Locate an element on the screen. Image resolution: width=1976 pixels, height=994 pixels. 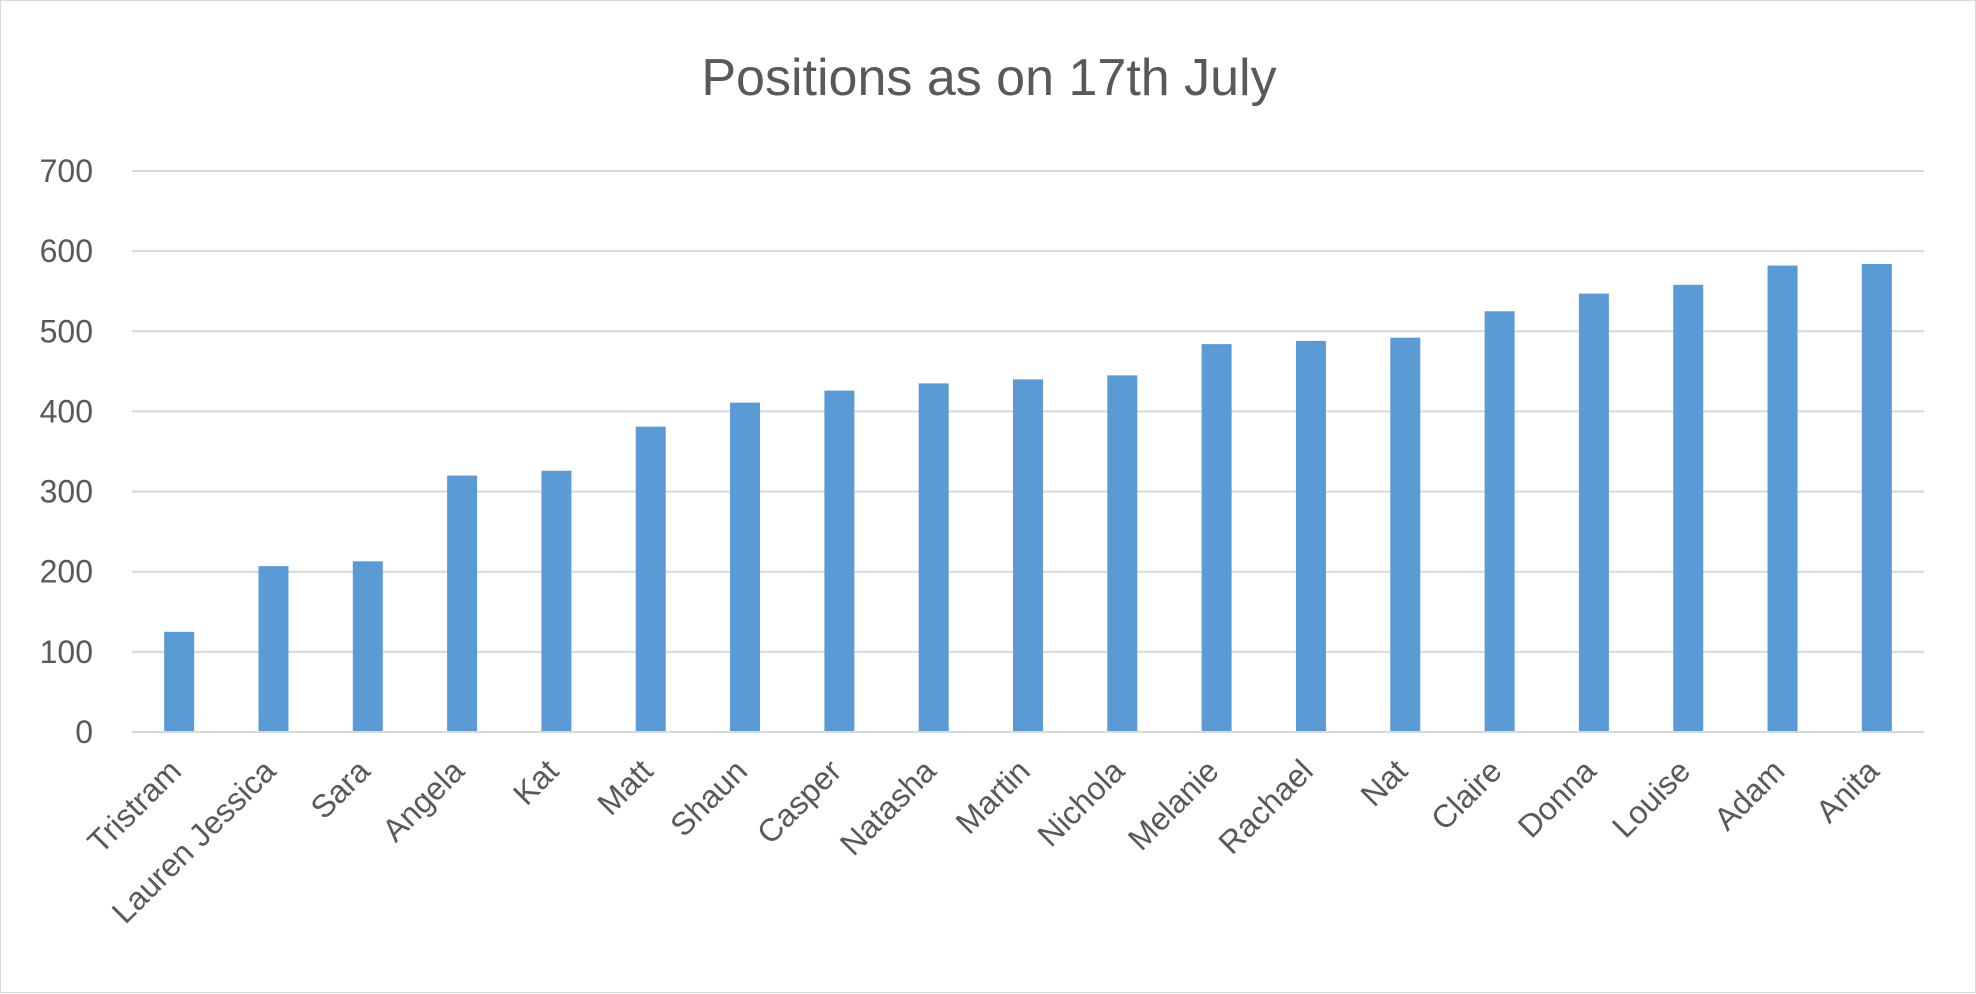
x-category-label: Melanie is located at coordinates (1173, 804).